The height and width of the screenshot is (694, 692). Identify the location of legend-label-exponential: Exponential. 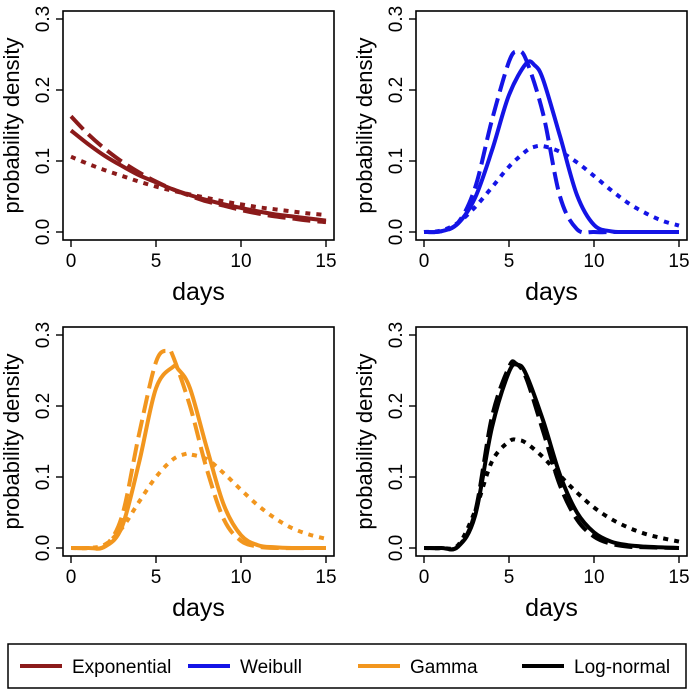
(121, 667).